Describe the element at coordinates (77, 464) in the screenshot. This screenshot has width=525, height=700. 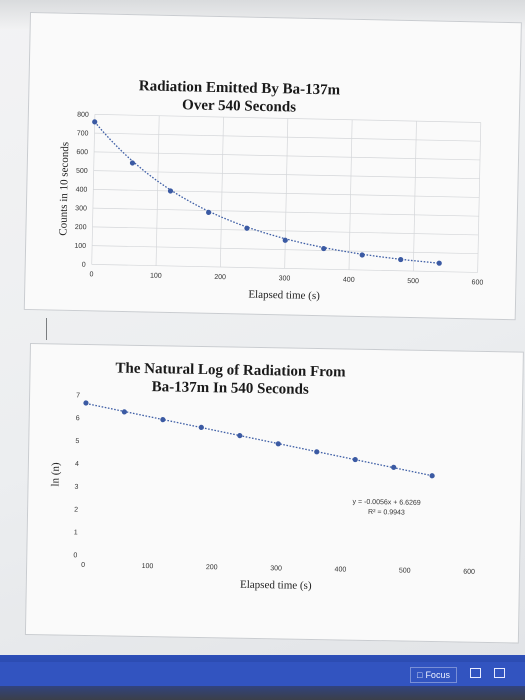
I see `chart2-y-tick-label: 4` at that location.